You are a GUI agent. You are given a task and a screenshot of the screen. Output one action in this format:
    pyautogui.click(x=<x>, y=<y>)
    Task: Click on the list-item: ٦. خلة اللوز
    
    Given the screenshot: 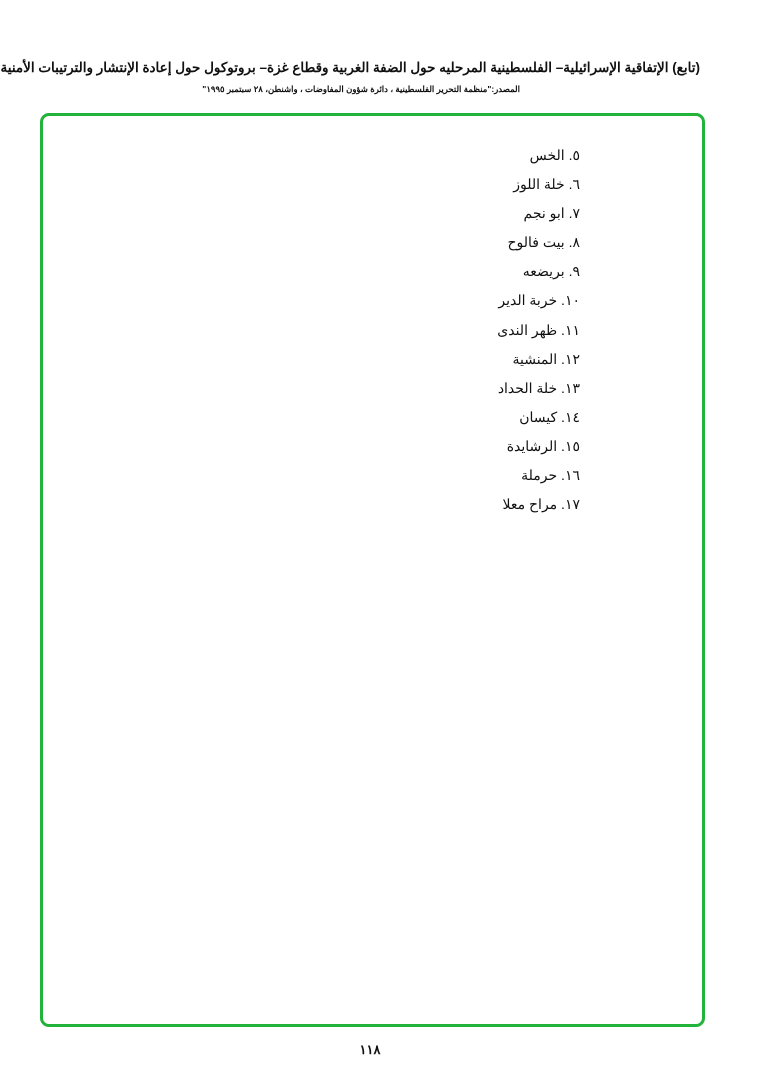 What is the action you would take?
    pyautogui.click(x=546, y=184)
    